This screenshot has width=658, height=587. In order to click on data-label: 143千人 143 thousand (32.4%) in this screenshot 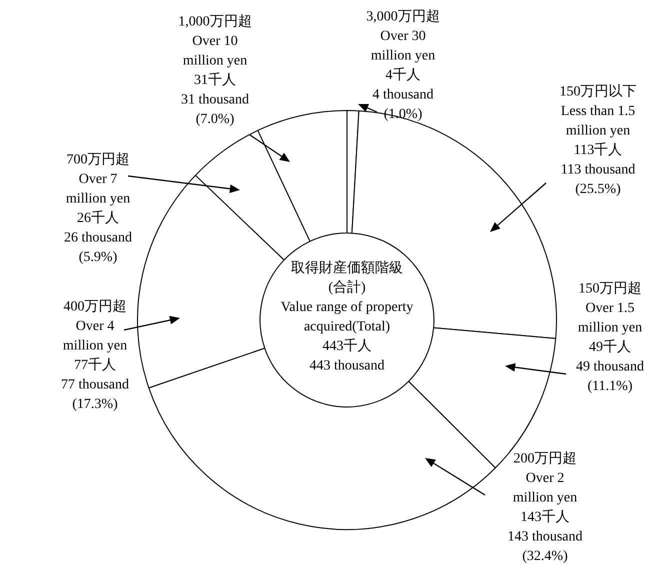, I will do `click(545, 536)`.